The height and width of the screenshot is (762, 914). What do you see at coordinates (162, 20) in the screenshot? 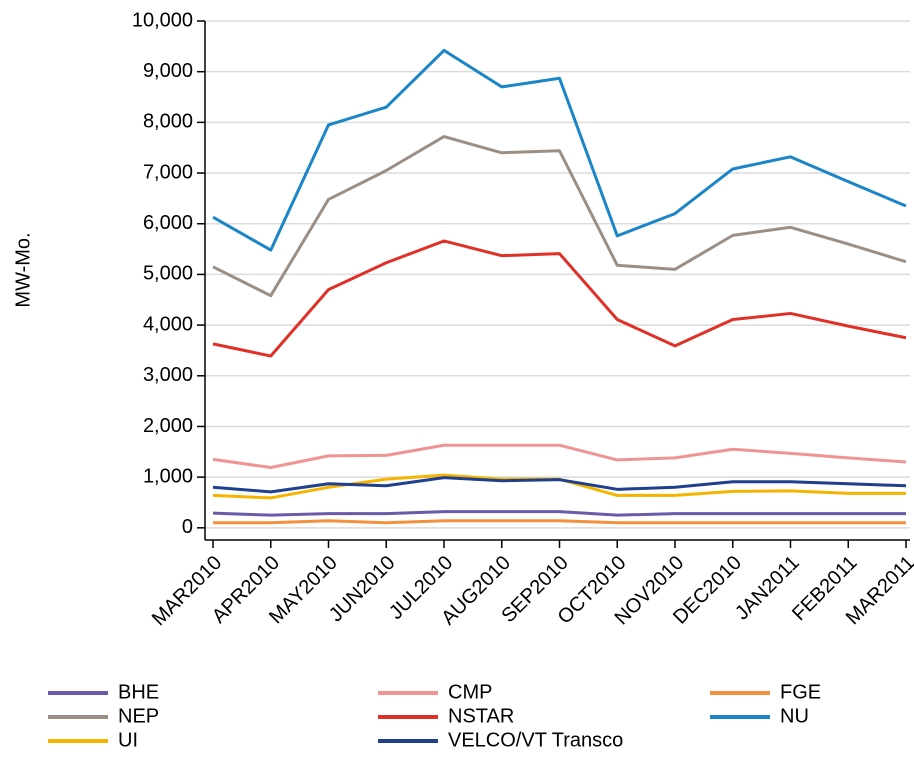
I see `y-tick-label: 10,000` at bounding box center [162, 20].